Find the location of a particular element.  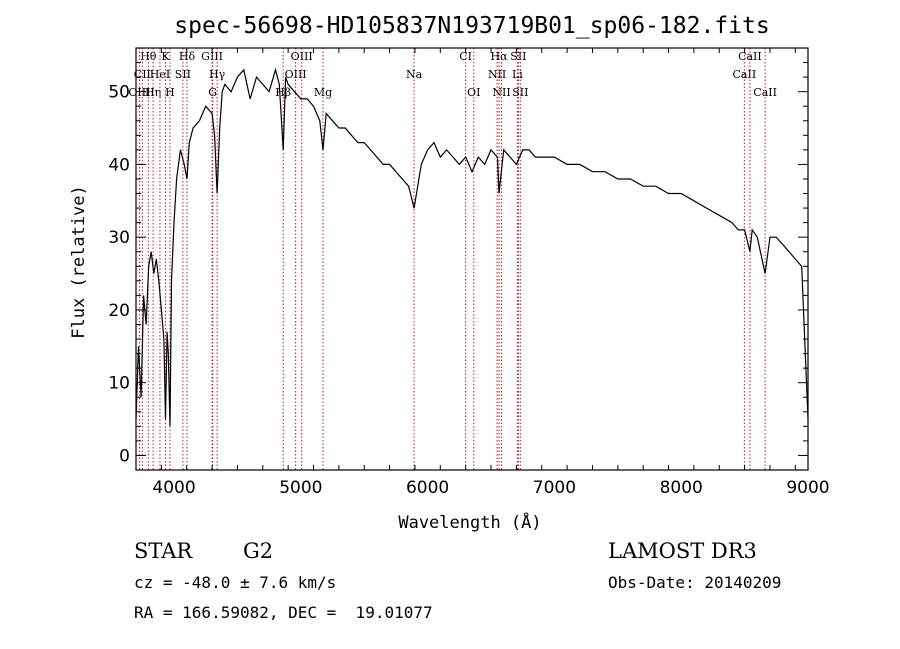

spectral-line-label: CII is located at coordinates (142, 74).